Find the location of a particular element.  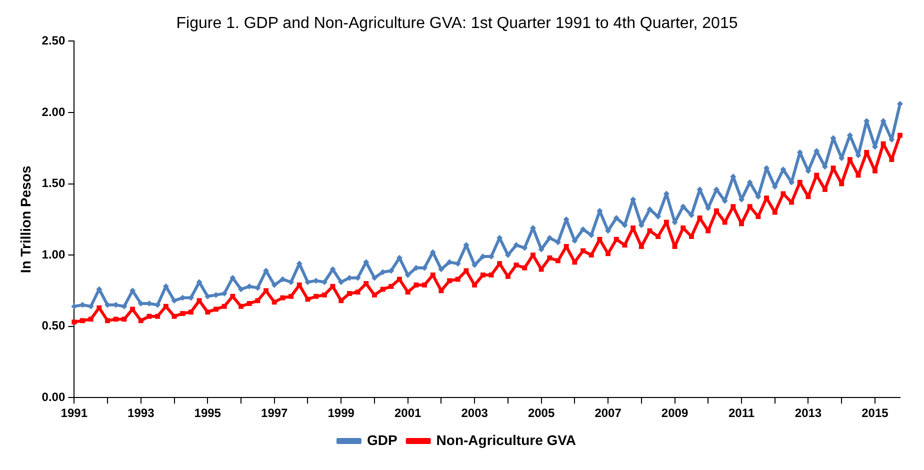

y-tick-label: 0.50 is located at coordinates (54, 325).